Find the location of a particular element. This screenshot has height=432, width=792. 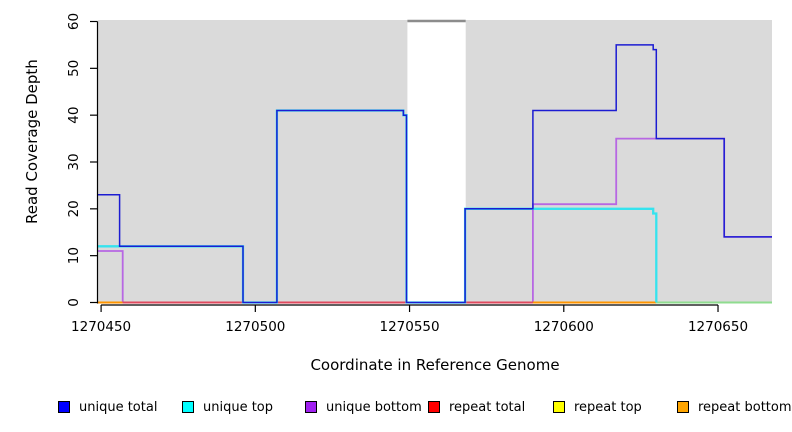

y-tick-label: 40 is located at coordinates (74, 115).